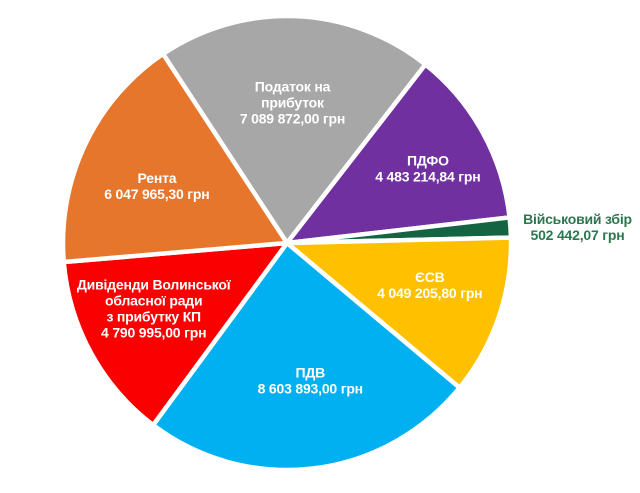  I want to click on slice-label-renta: Рента 6 047 965,30 грн, so click(156, 186).